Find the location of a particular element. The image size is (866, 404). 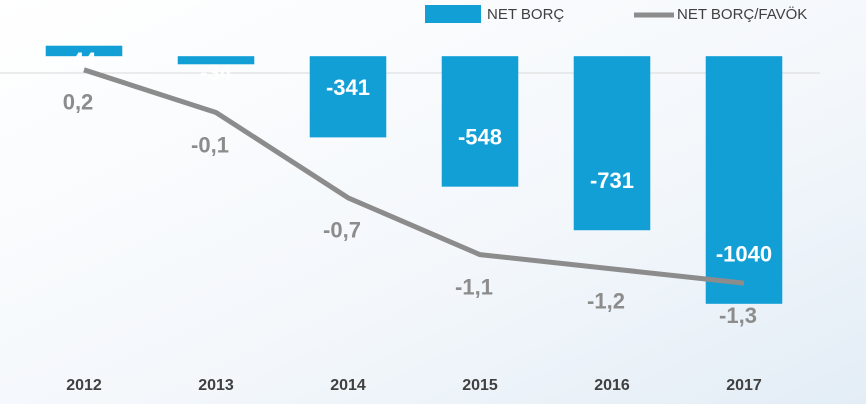

line-label: -0,7 is located at coordinates (342, 230).